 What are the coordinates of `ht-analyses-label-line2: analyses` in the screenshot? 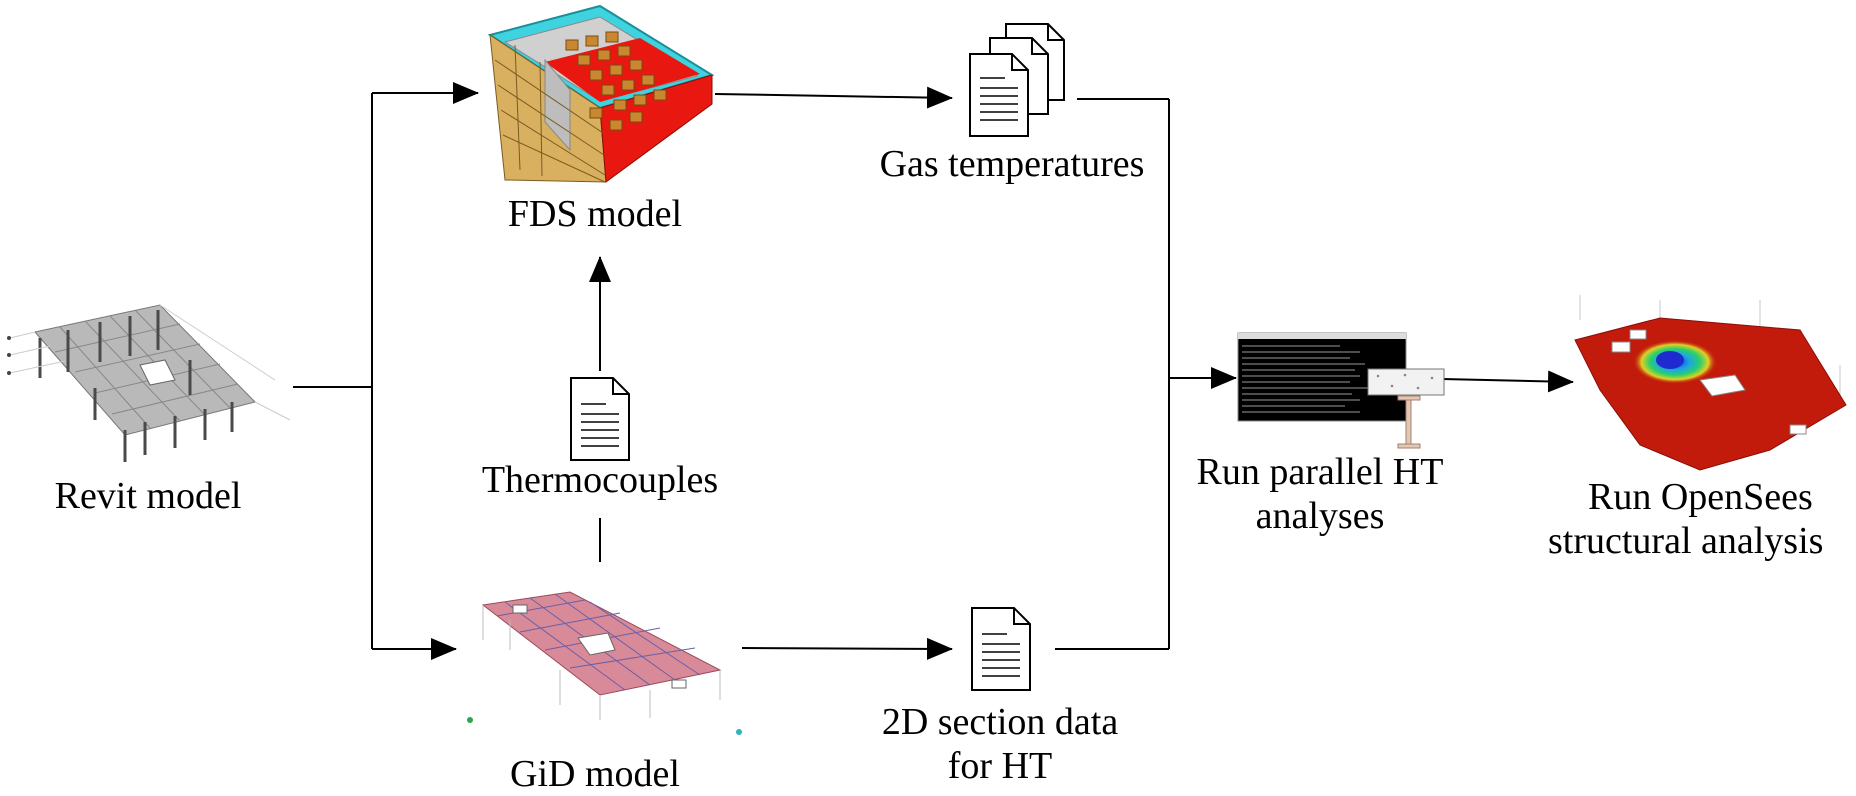 It's located at (1320, 516).